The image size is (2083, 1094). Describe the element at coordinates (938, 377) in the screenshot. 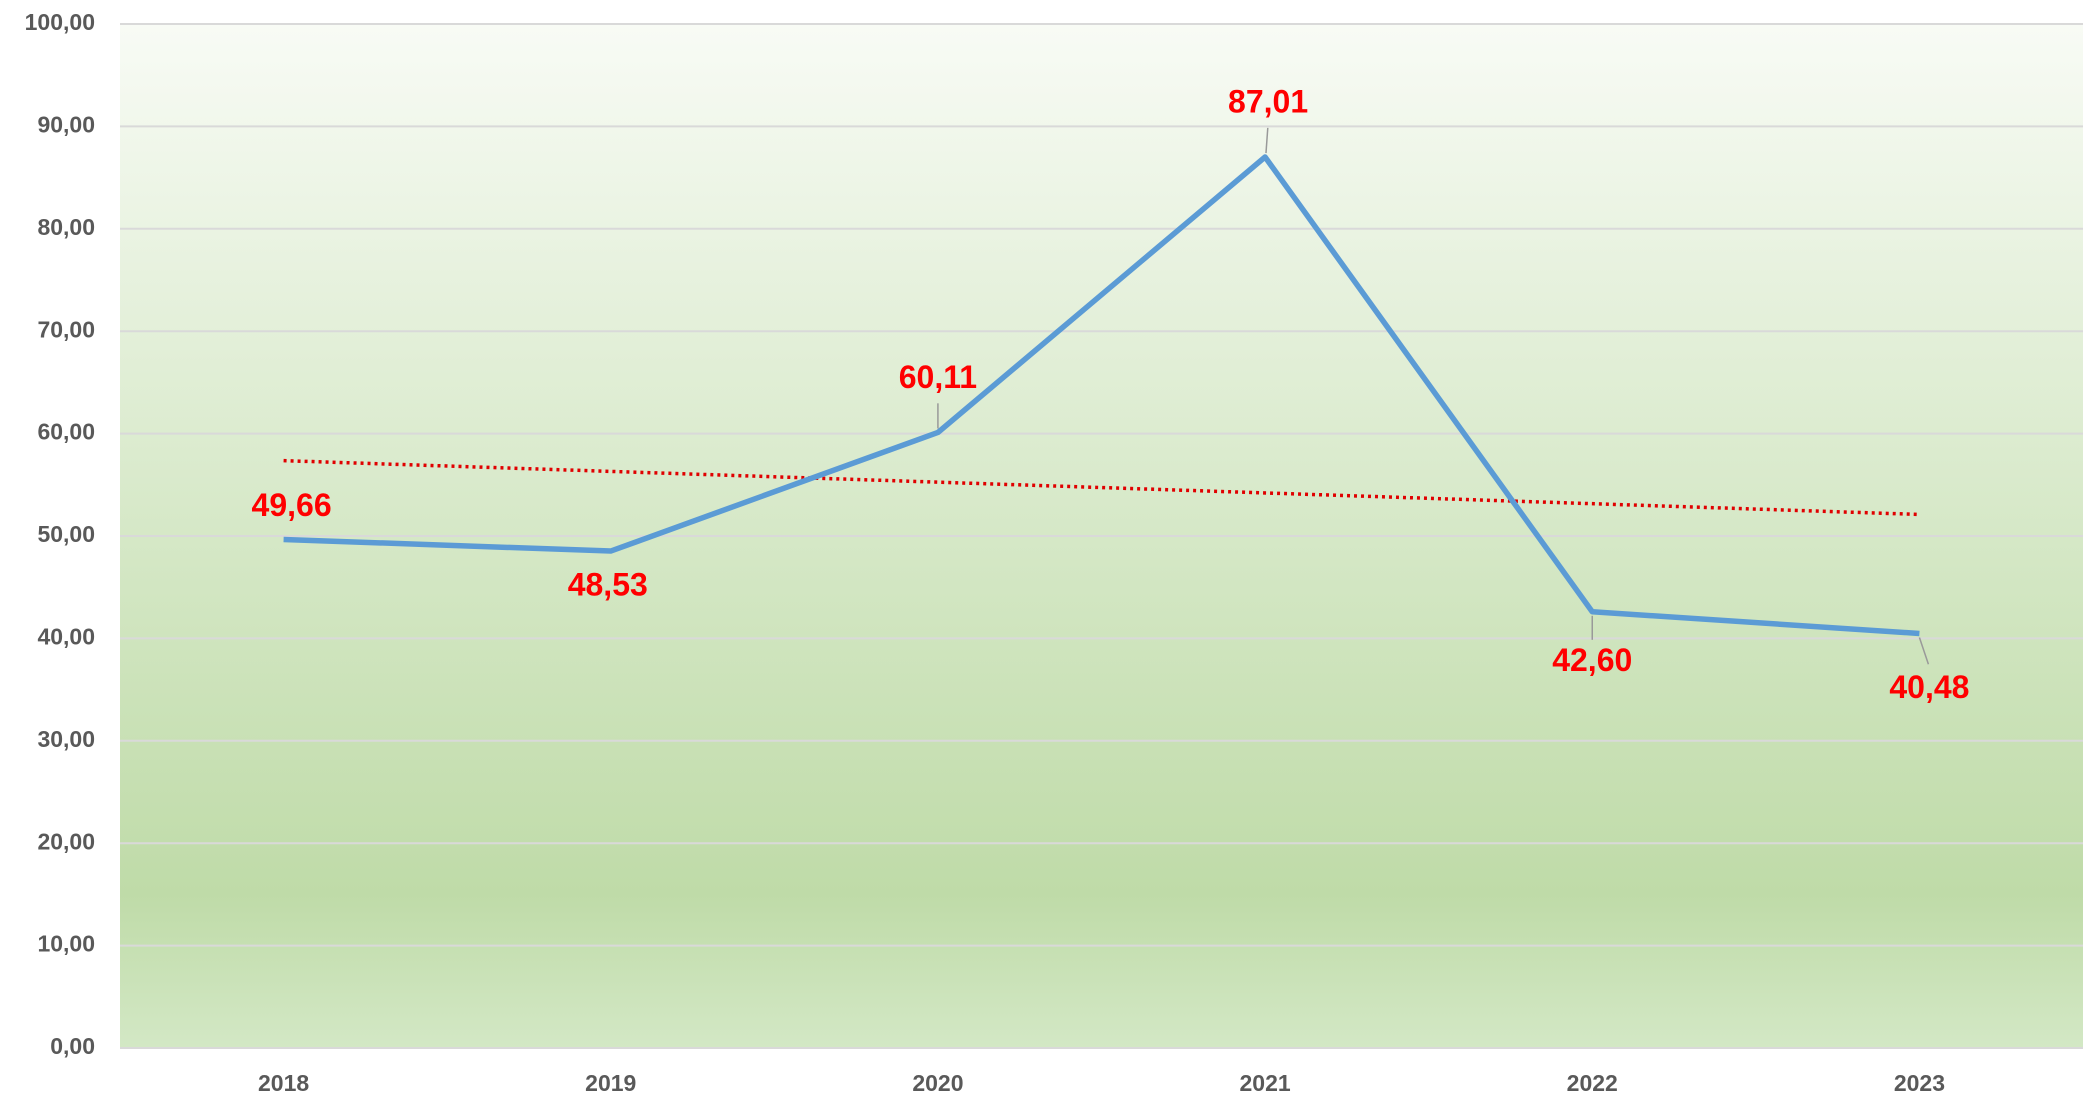

I see `data-label: 60,11` at that location.